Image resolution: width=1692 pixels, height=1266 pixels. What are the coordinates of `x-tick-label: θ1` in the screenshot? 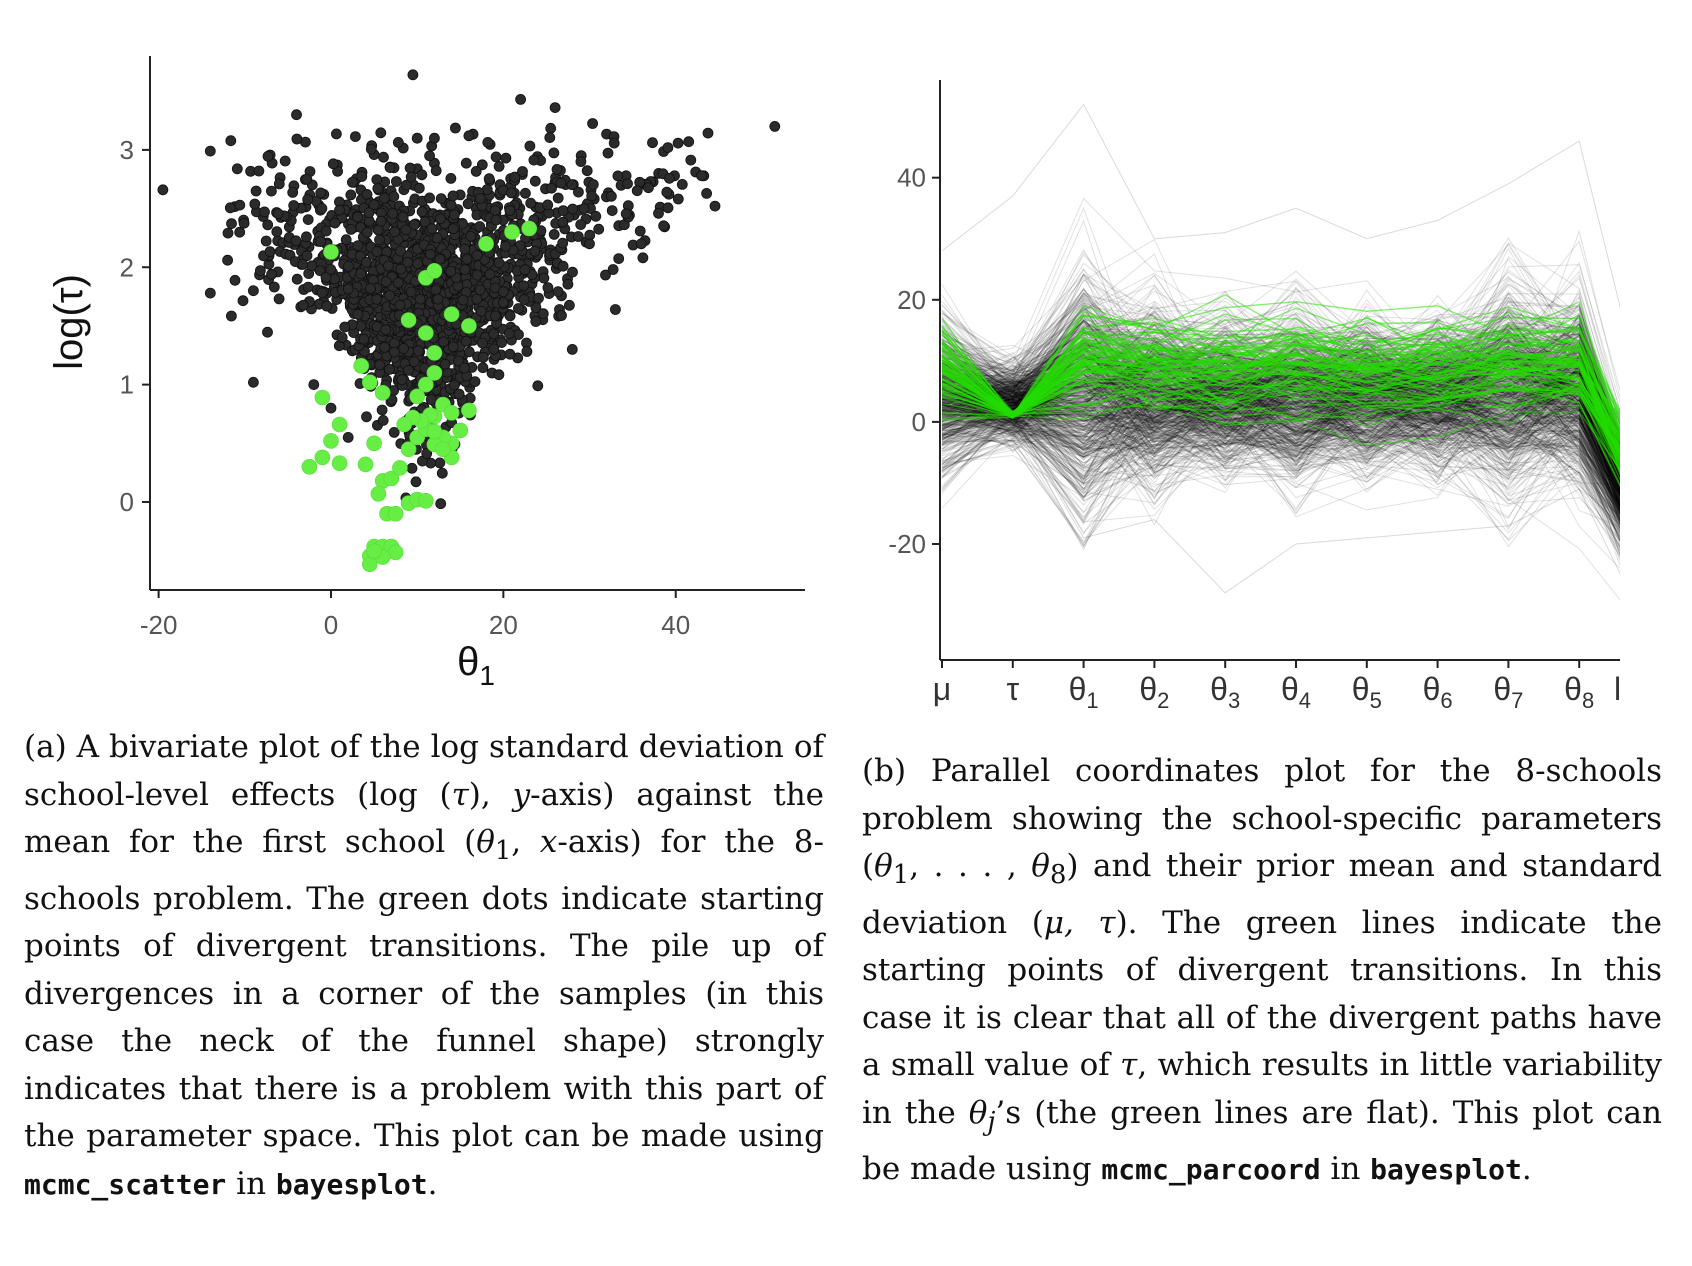 It's located at (1084, 692).